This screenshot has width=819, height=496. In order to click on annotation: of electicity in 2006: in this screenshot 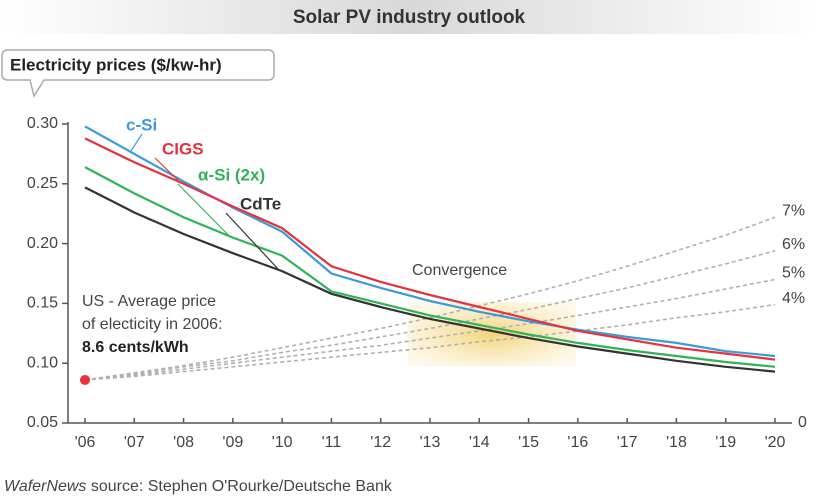, I will do `click(152, 324)`.